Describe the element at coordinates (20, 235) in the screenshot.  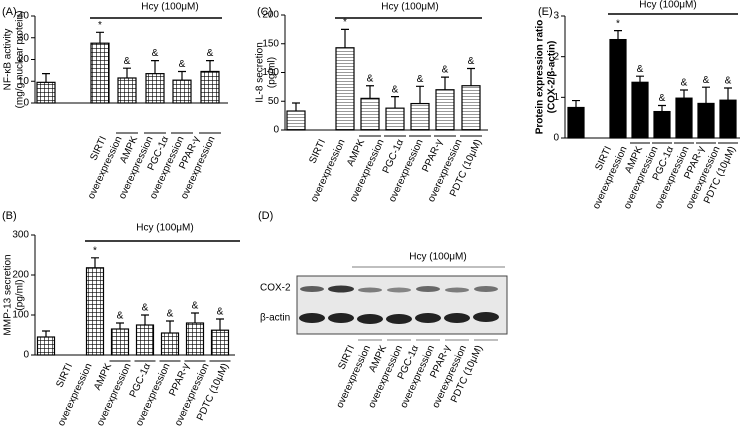
I see `y-tick-label: 300` at that location.